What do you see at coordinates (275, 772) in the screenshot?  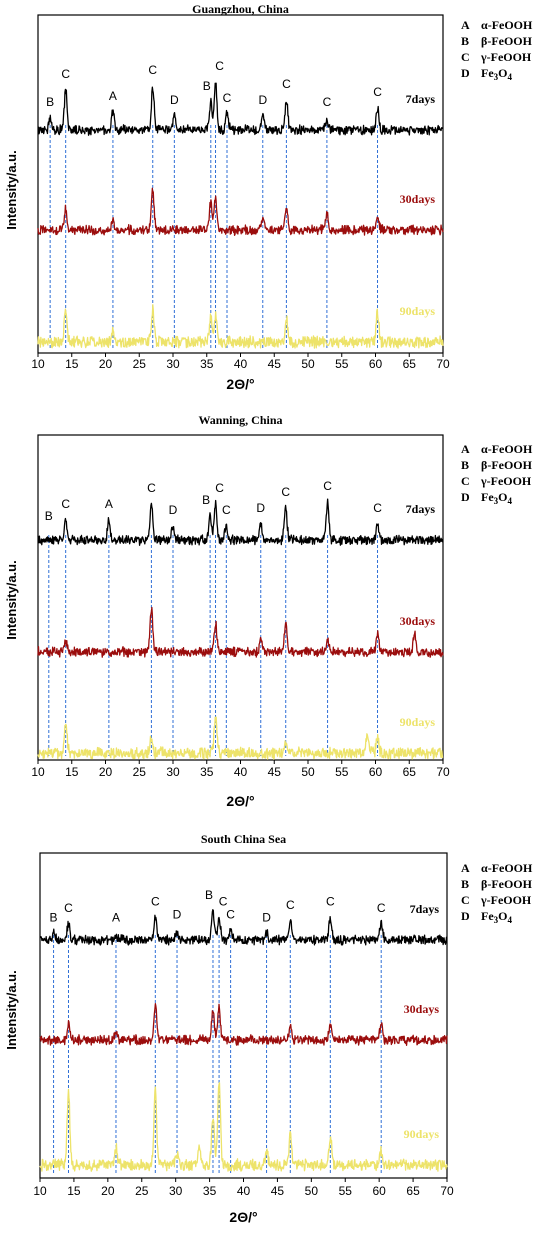 I see `x-tick-label: 45` at bounding box center [275, 772].